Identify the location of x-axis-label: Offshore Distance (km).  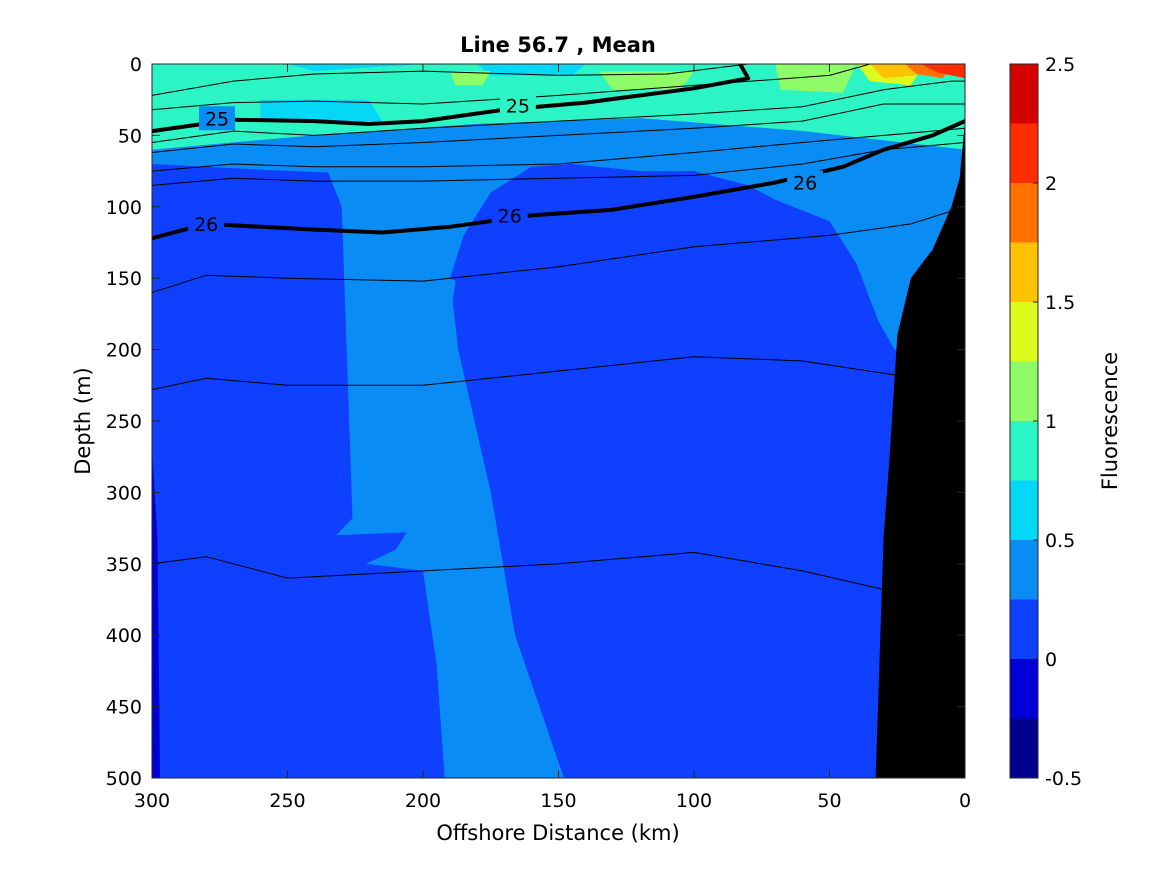
(557, 833).